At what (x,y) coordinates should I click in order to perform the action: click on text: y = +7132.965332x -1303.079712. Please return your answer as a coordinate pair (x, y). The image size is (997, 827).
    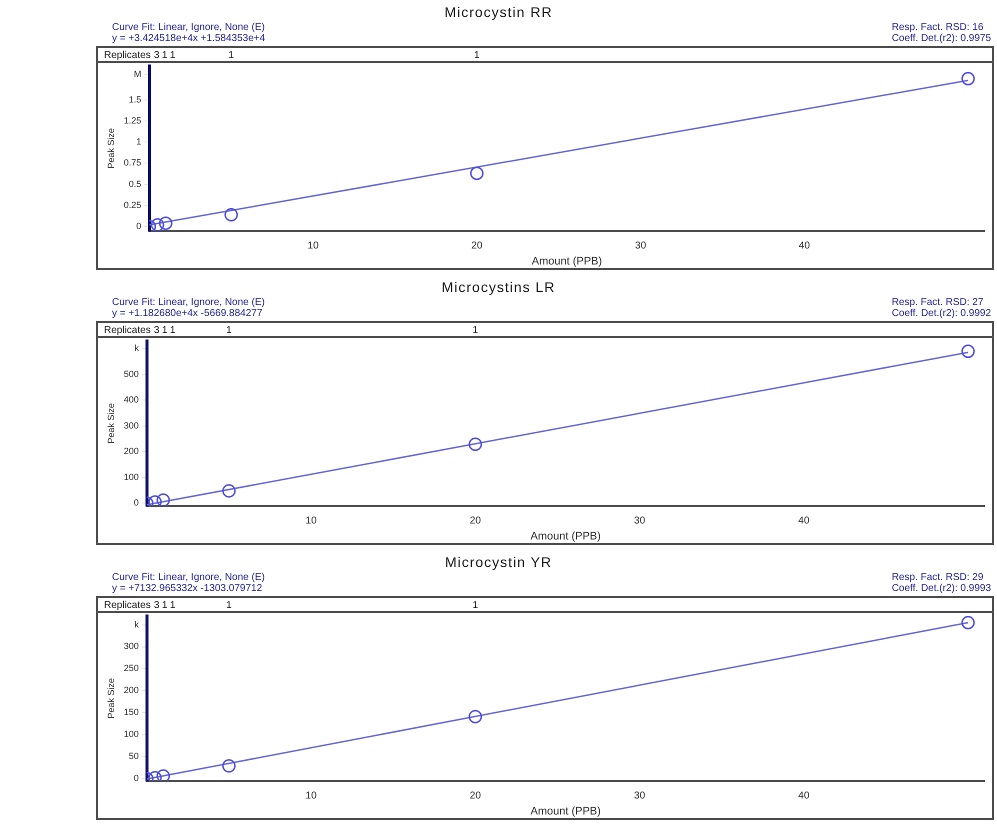
    Looking at the image, I should click on (188, 588).